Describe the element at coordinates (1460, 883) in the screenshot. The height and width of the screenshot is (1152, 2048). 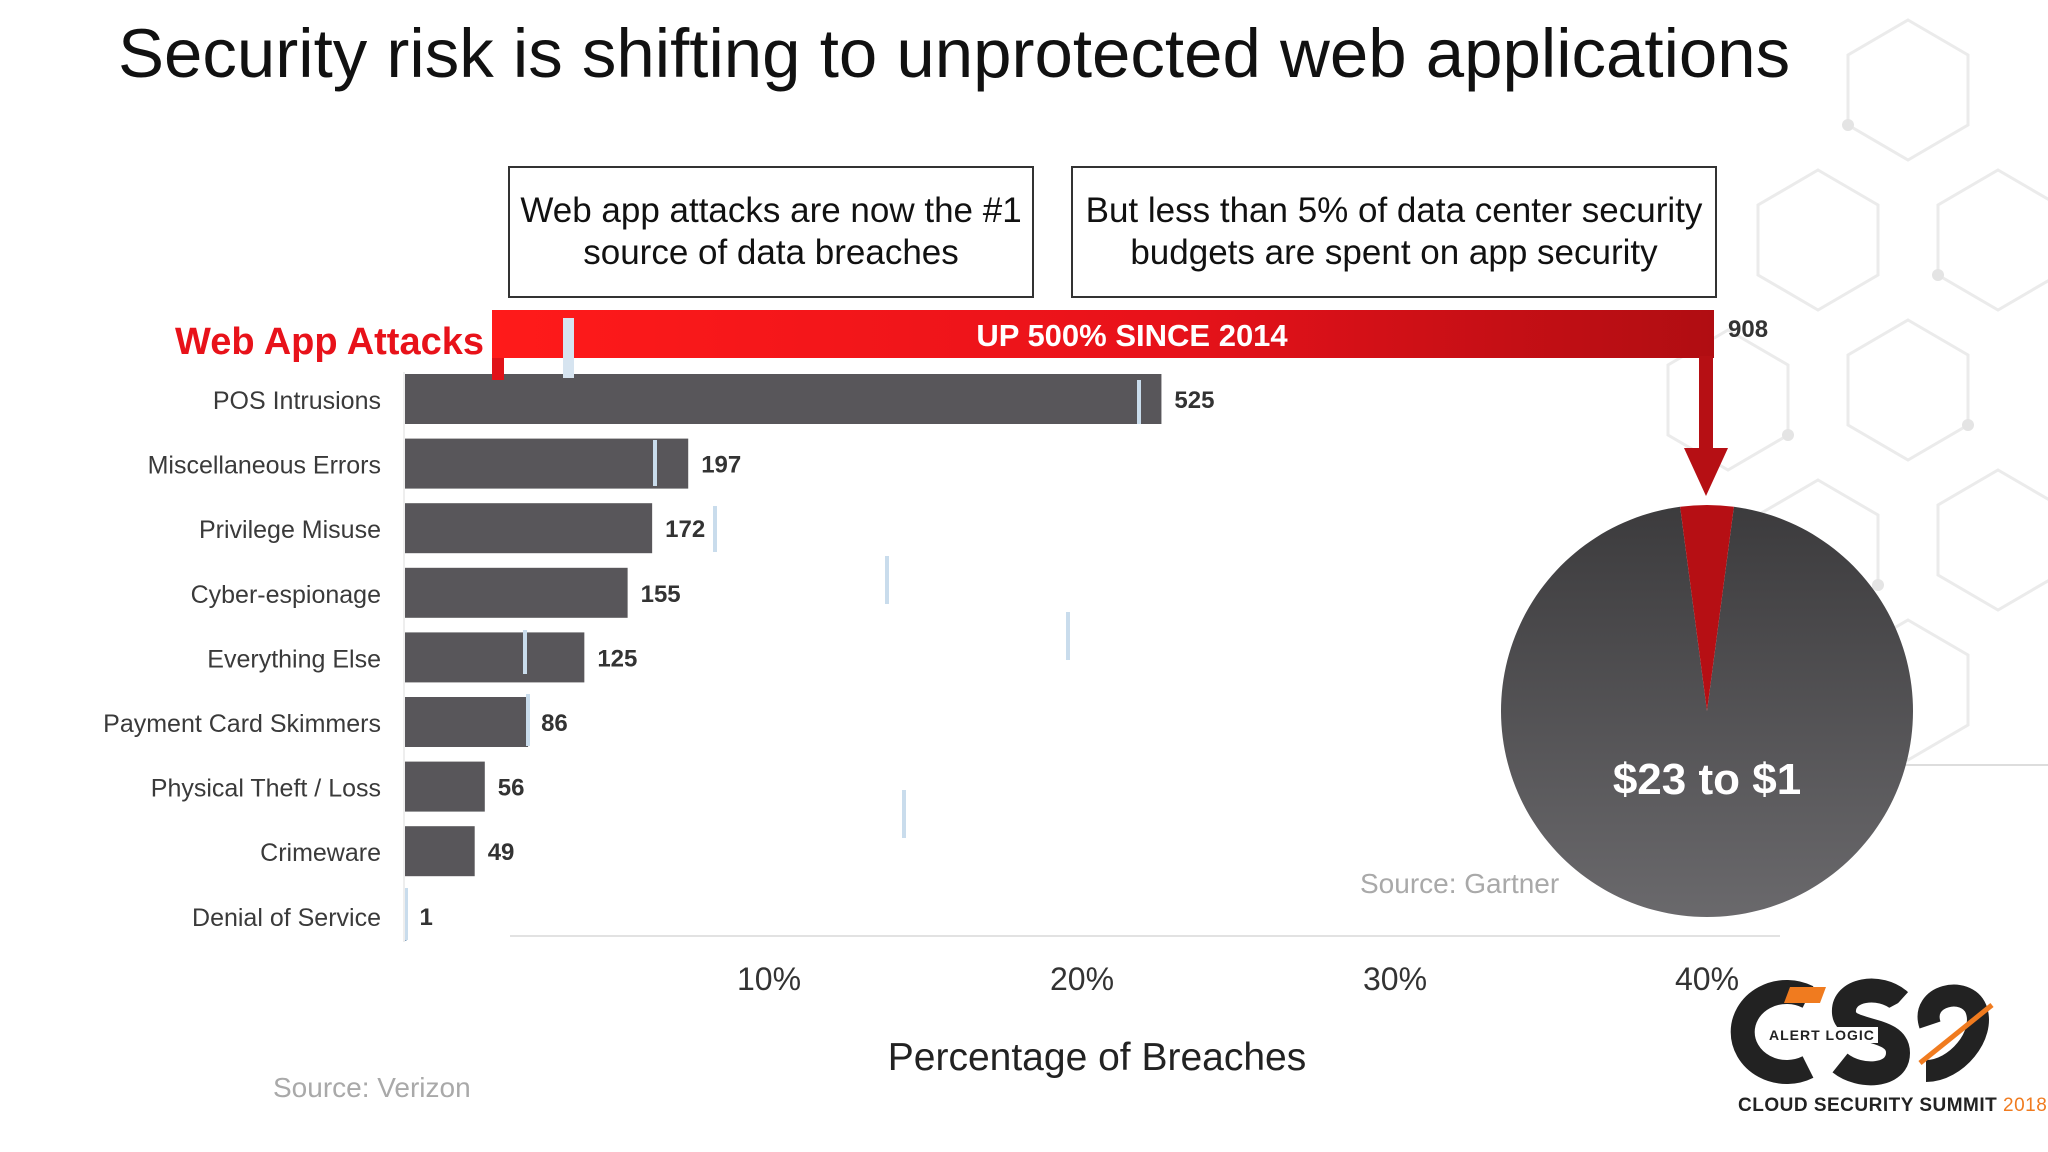
I see `source-gartner: Source: Gartner` at that location.